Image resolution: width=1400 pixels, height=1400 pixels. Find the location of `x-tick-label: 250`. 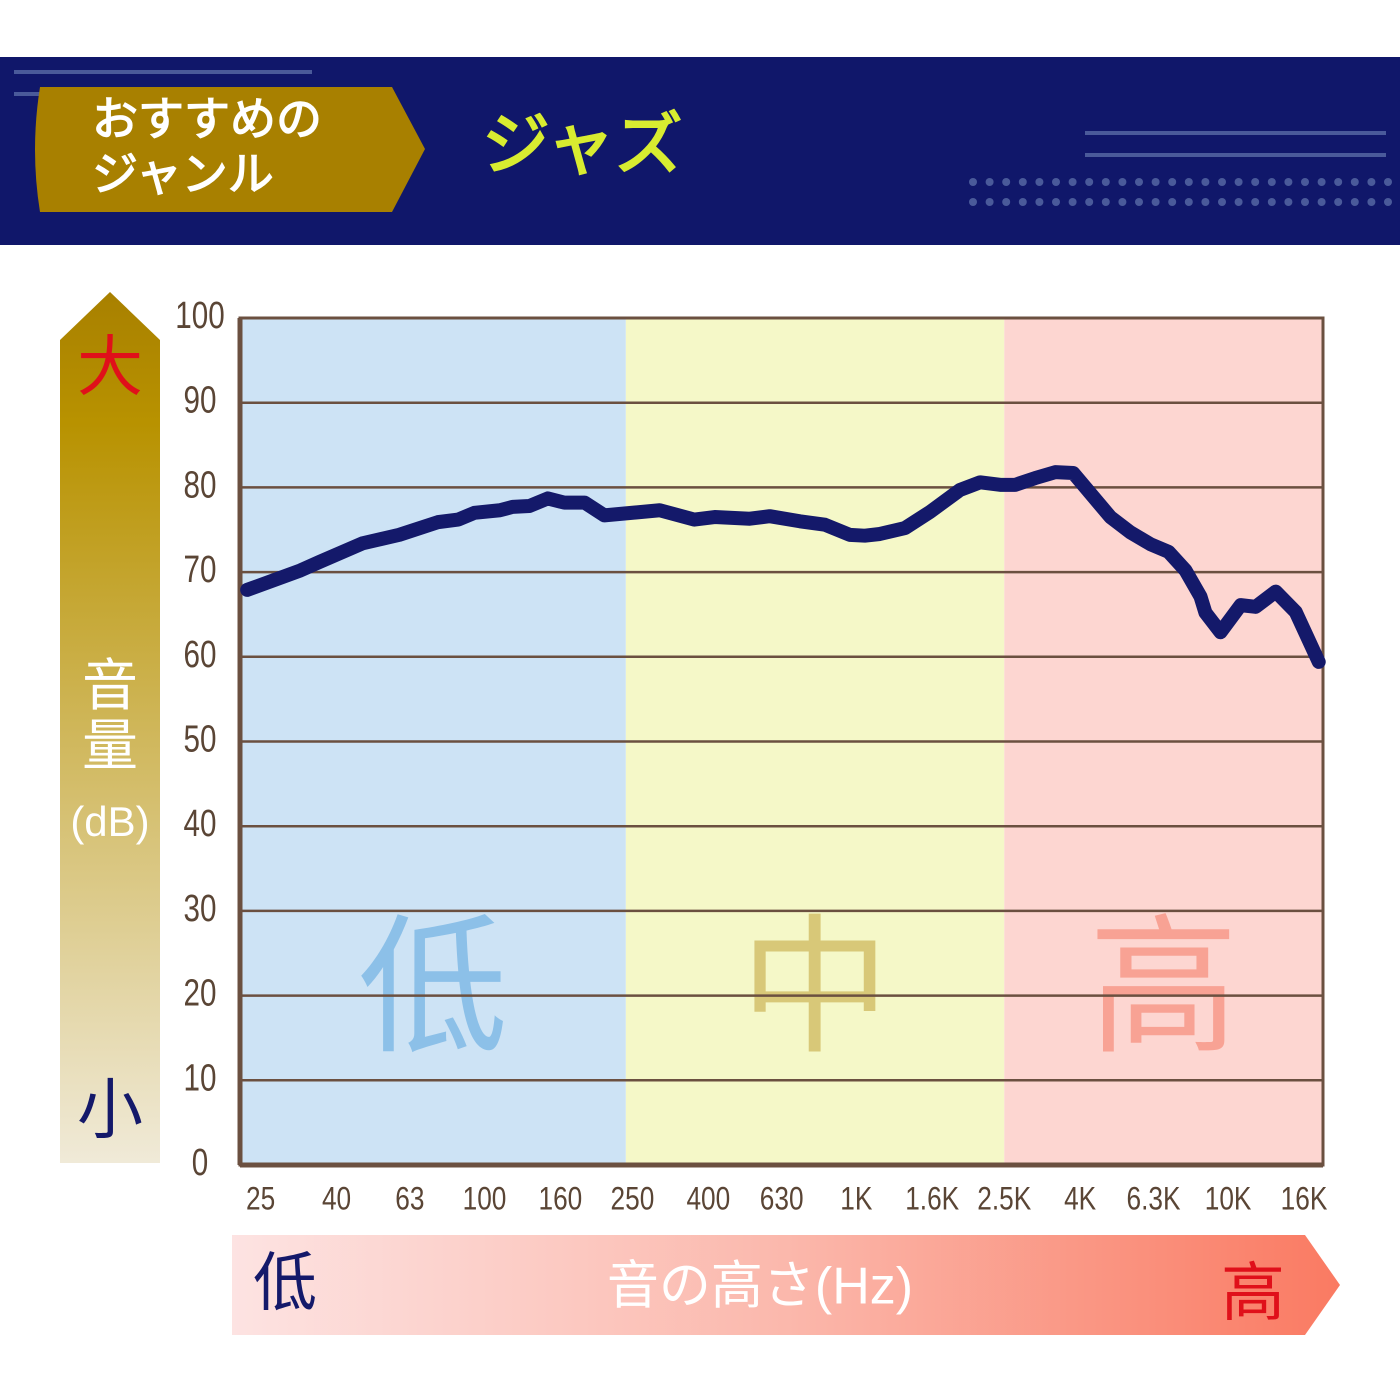

x-tick-label: 250 is located at coordinates (633, 1199).